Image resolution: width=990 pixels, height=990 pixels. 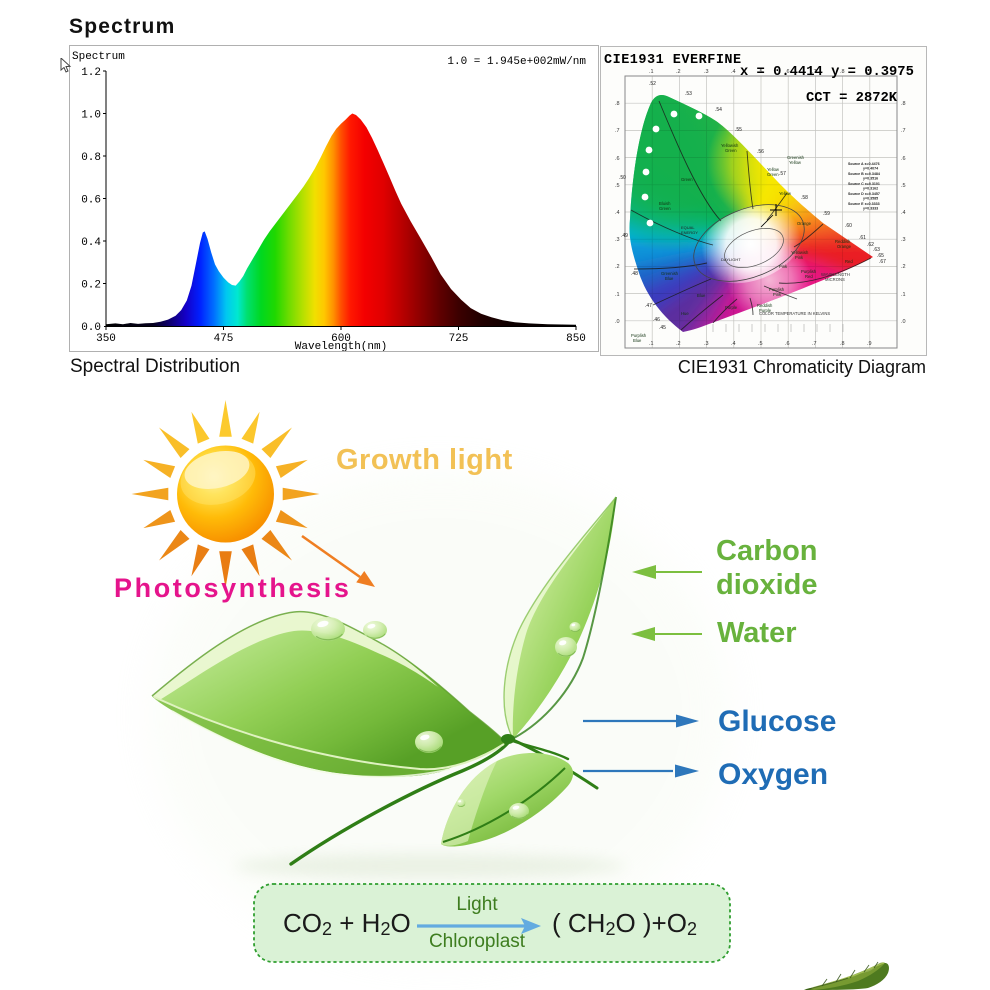 What do you see at coordinates (827, 72) in the screenshot?
I see `svg-text: x = 0.4414 y = 0.3975` at bounding box center [827, 72].